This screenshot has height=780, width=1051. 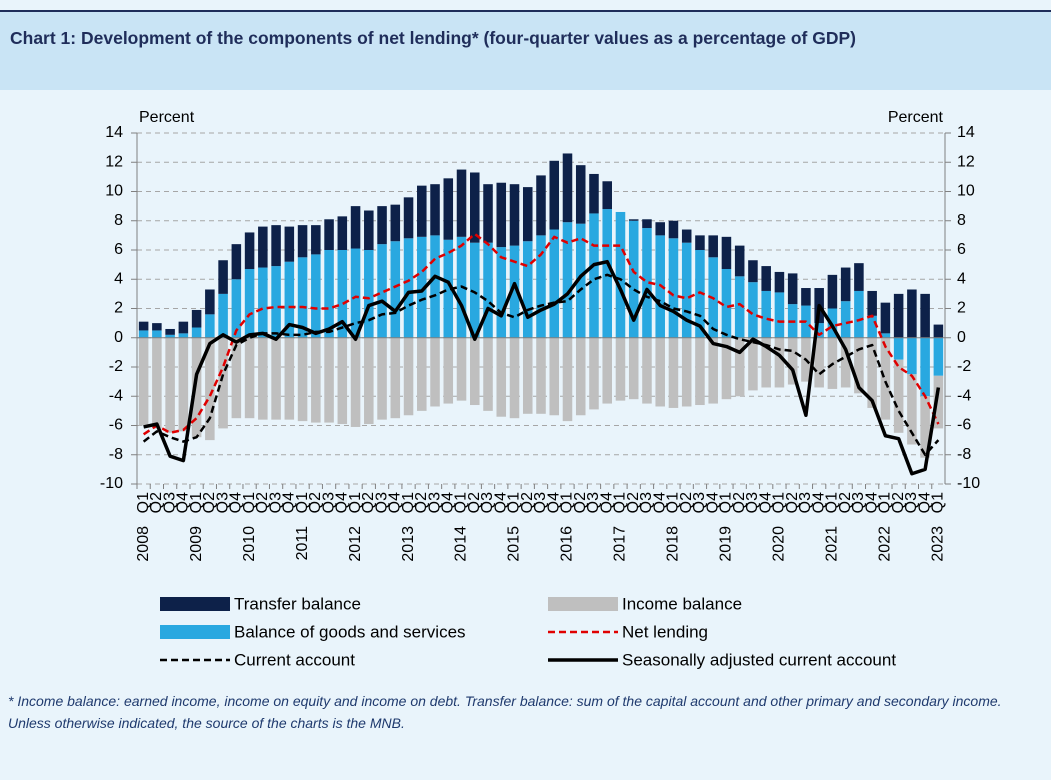 I want to click on y2-tick-label: 8, so click(x=961, y=220).